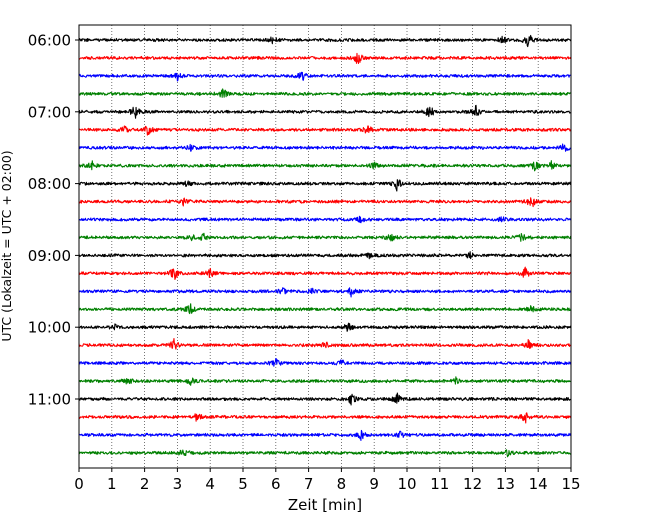  I want to click on y-tick-label: 11:00, so click(49, 400).